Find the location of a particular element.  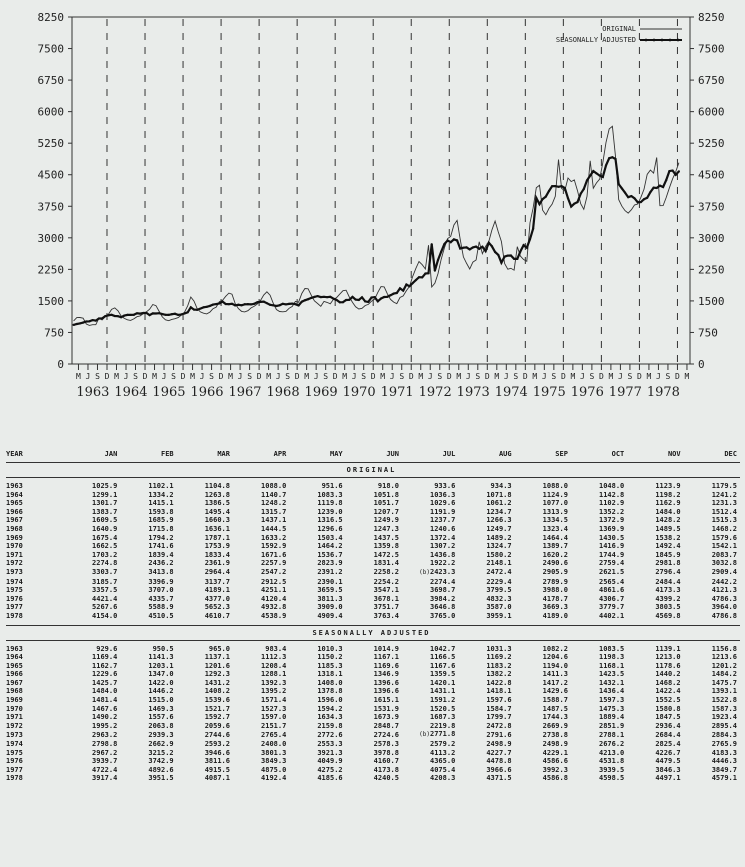

value-cell: 3846.3 is located at coordinates (668, 769).